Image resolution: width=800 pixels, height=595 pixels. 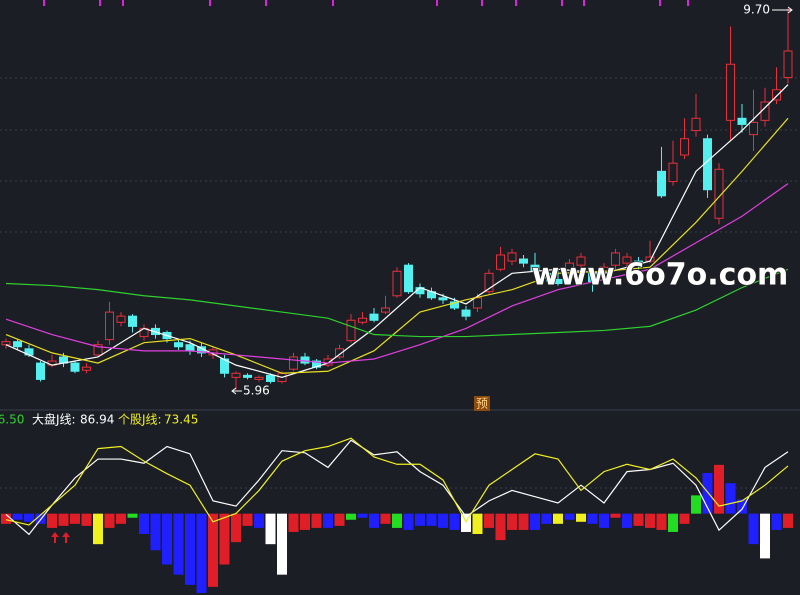 What do you see at coordinates (482, 404) in the screenshot?
I see `badge: 预` at bounding box center [482, 404].